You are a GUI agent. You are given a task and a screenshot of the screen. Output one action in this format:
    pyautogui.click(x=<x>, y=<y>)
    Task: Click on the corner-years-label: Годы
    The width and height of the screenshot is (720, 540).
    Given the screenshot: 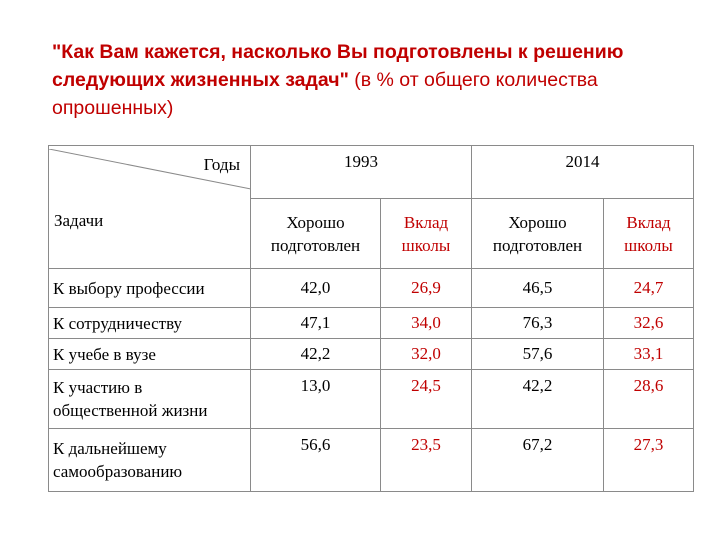 What is the action you would take?
    pyautogui.click(x=221, y=164)
    